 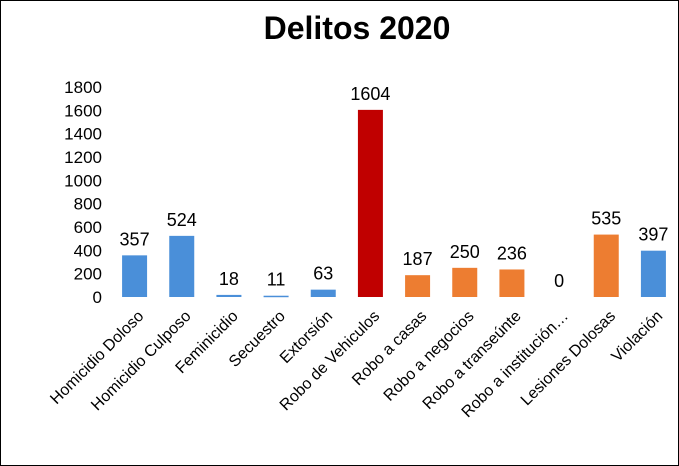 I want to click on y-tick-label: 1200, so click(x=83, y=157).